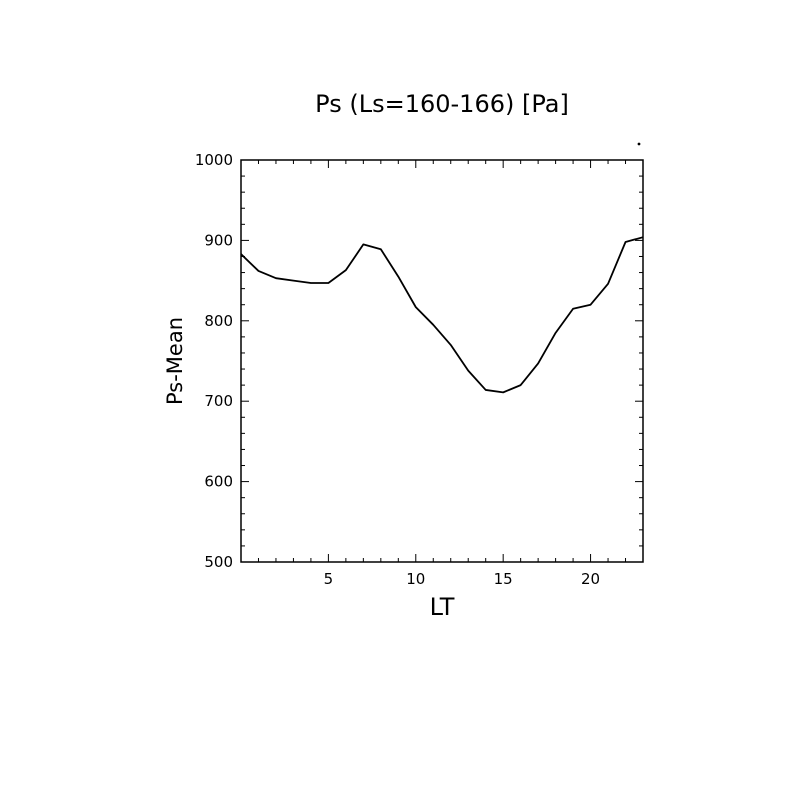 This screenshot has width=804, height=808. I want to click on x-tick-label: 10, so click(415, 579).